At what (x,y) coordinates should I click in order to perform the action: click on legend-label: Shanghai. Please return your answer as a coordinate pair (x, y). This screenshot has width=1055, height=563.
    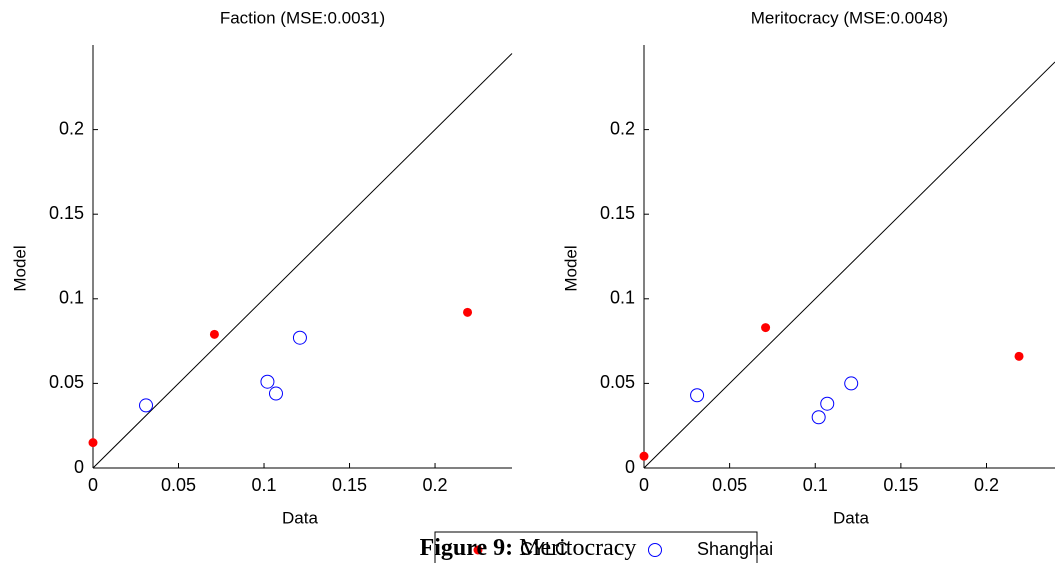
    Looking at the image, I should click on (735, 549).